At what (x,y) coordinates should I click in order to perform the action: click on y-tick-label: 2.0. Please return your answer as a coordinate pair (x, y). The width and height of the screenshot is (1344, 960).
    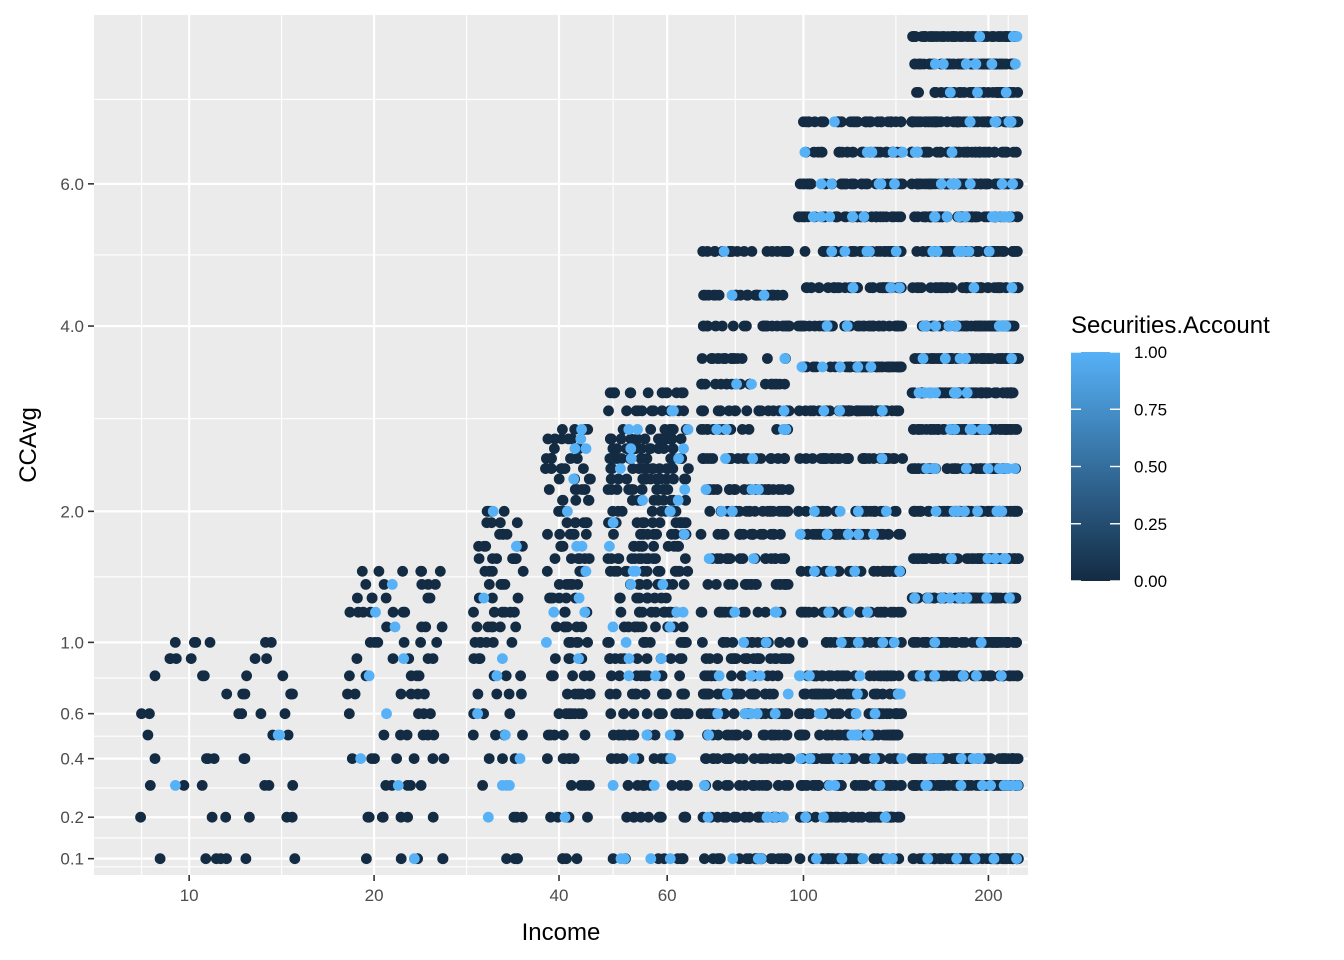
    Looking at the image, I should click on (72, 511).